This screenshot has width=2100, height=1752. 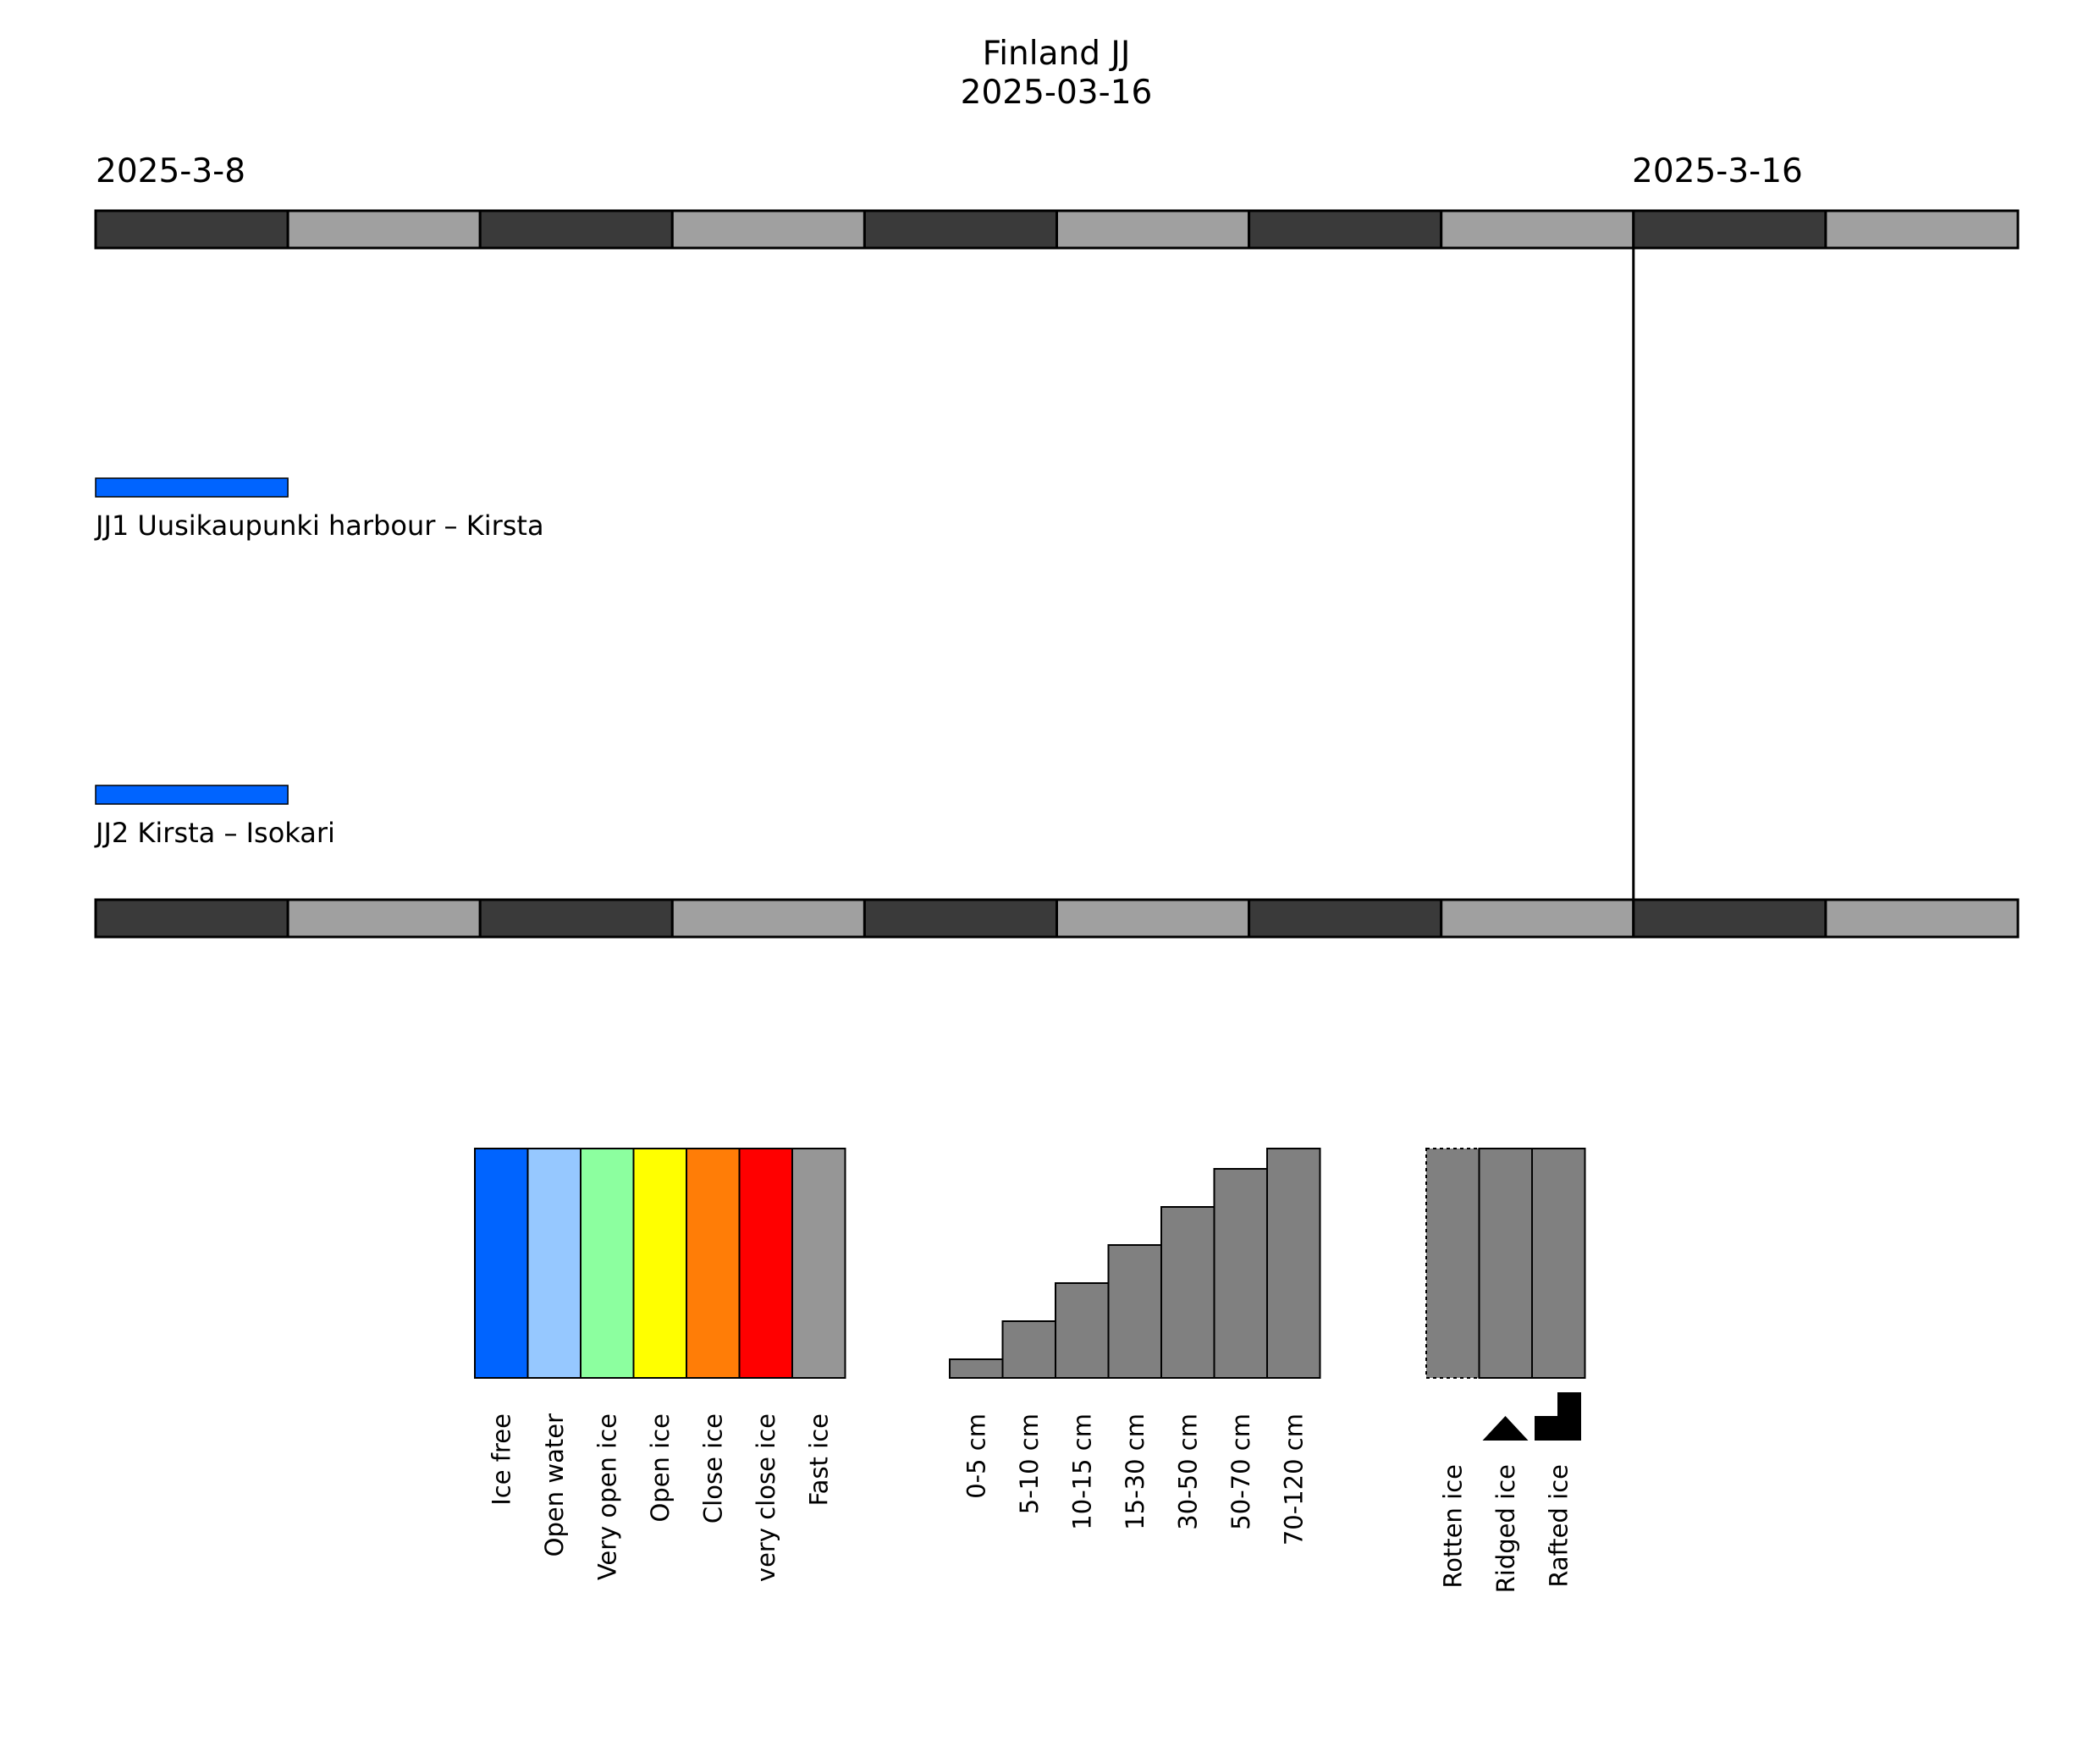 What do you see at coordinates (1082, 1471) in the screenshot?
I see `thickness-label: 10-15 cm` at bounding box center [1082, 1471].